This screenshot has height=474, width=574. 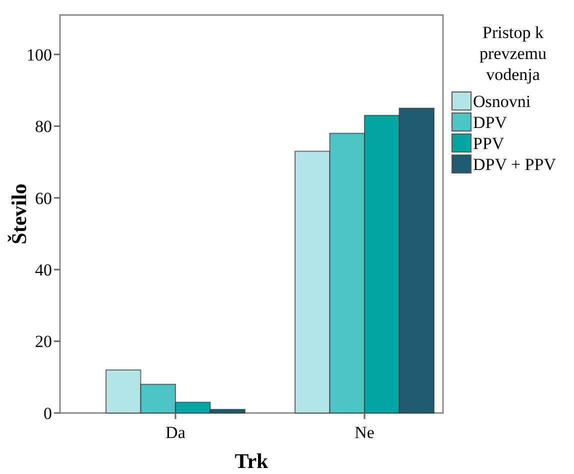 I want to click on y-tick-label: 40, so click(x=43, y=270).